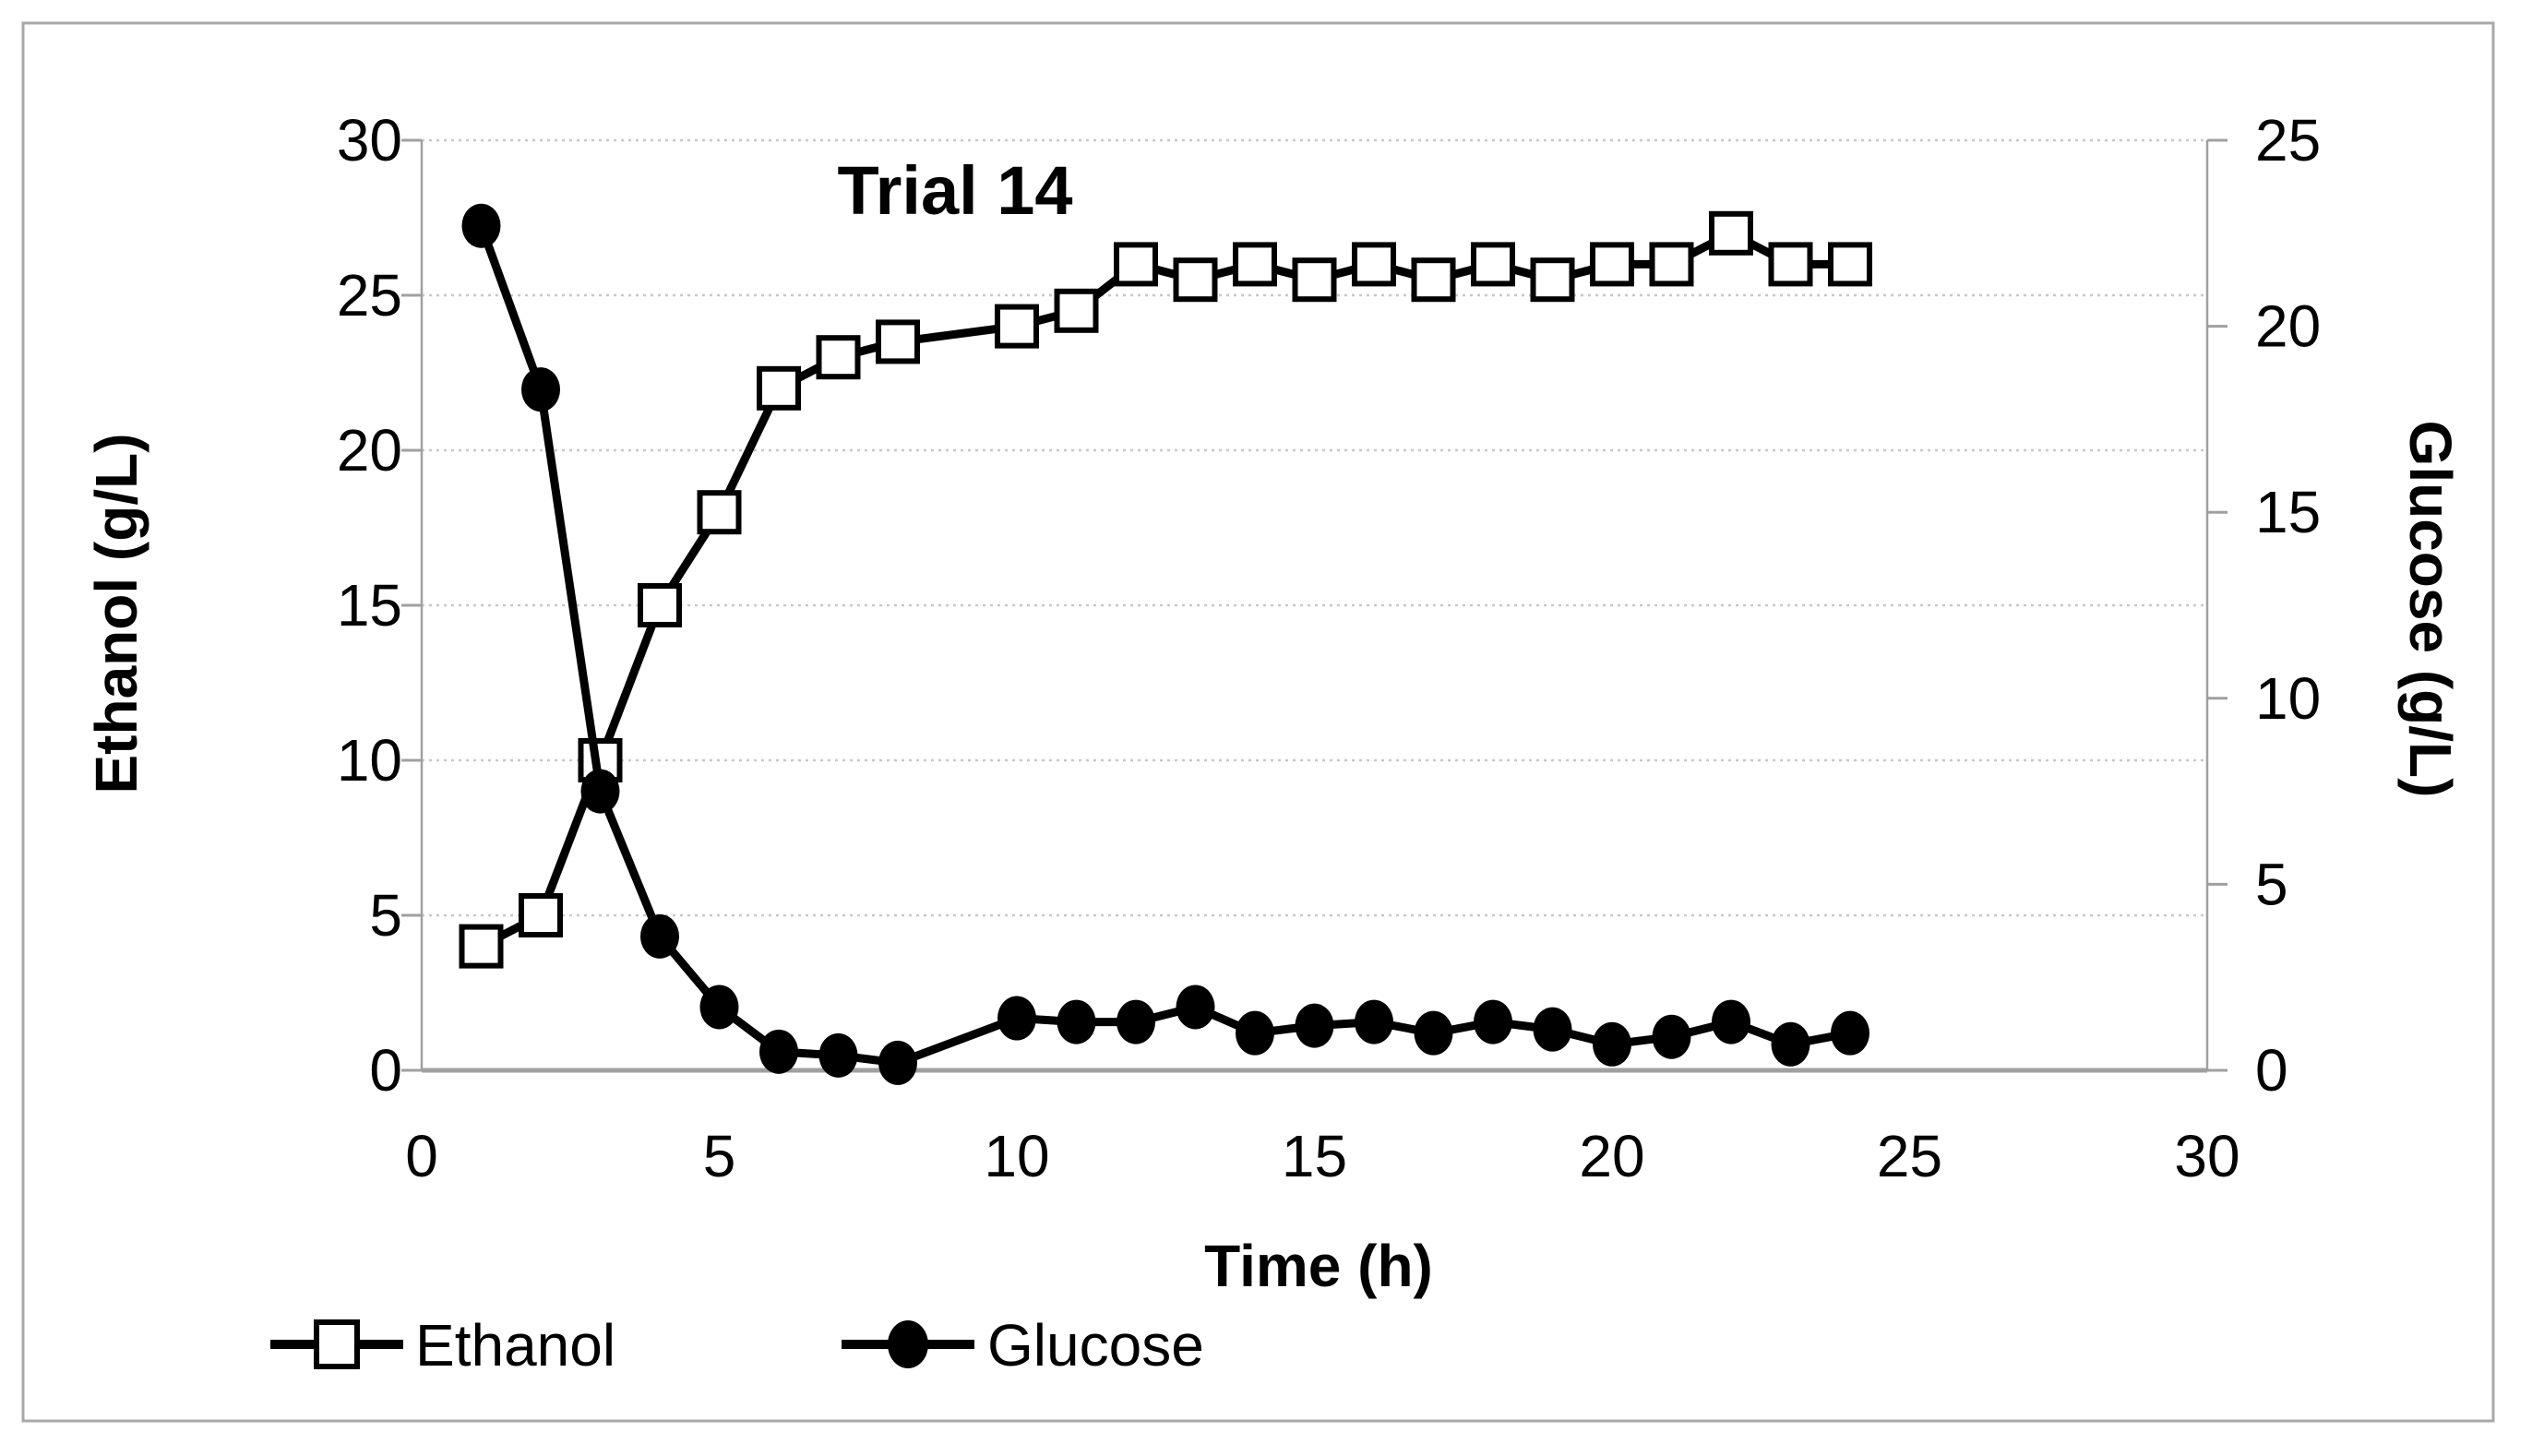  Describe the element at coordinates (719, 1156) in the screenshot. I see `x-axis-tick-label: 5` at that location.